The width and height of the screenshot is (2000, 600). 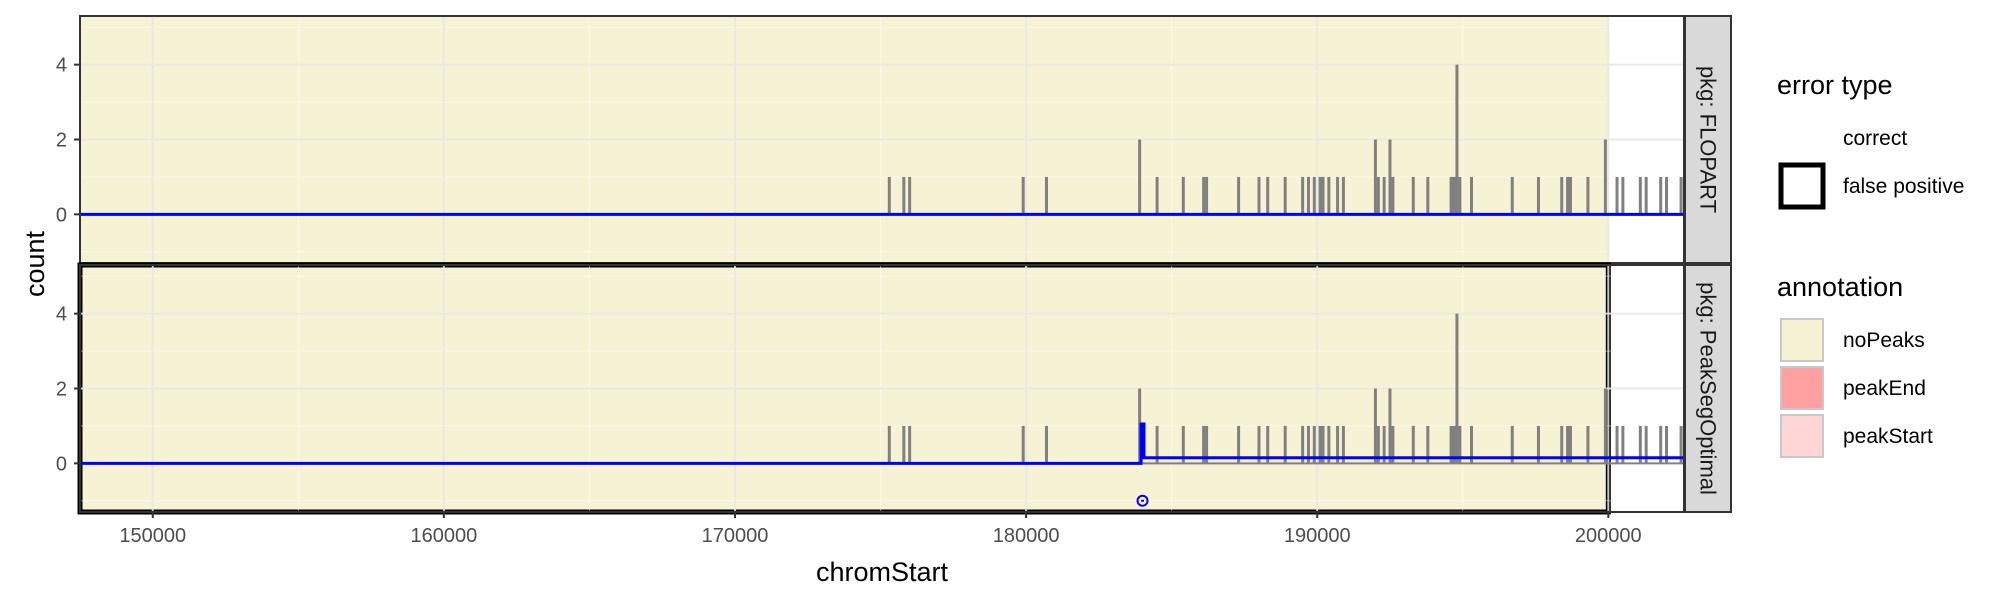 What do you see at coordinates (1317, 536) in the screenshot?
I see `x-tick-label: 190000` at bounding box center [1317, 536].